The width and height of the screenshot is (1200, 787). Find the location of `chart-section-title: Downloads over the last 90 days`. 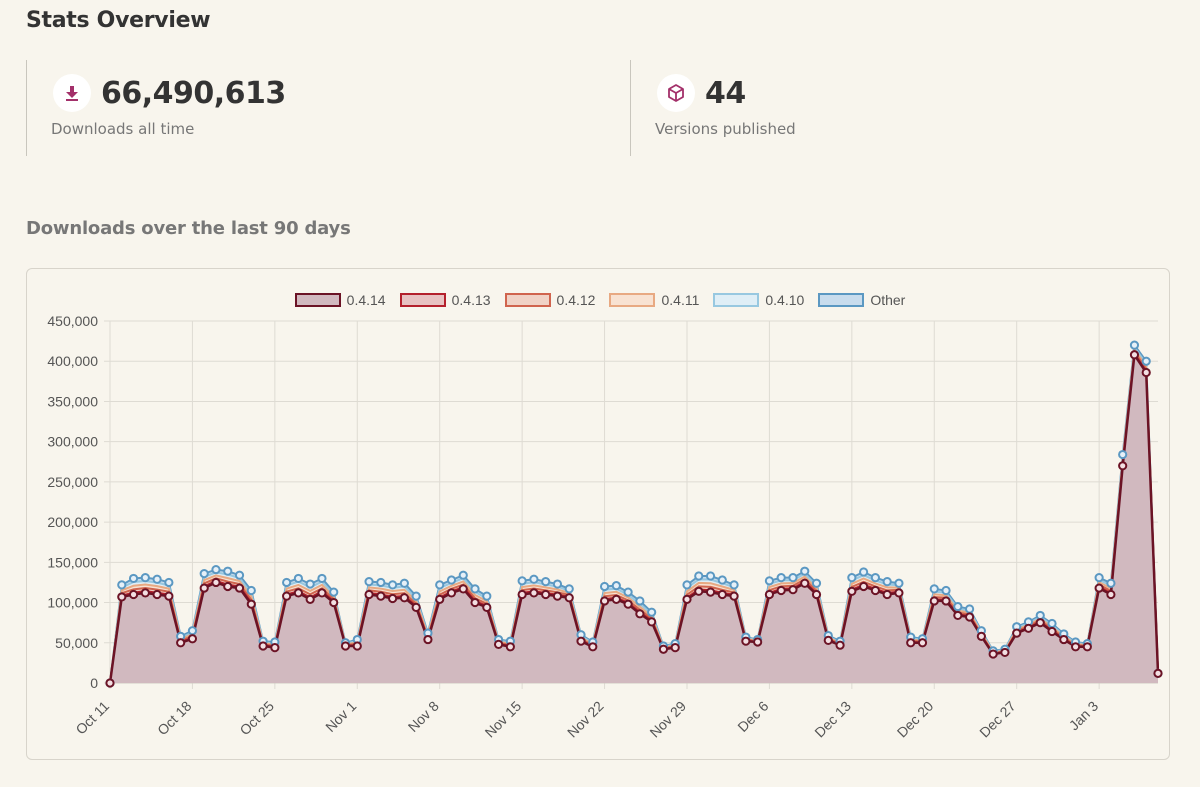

chart-section-title: Downloads over the last 90 days is located at coordinates (188, 228).